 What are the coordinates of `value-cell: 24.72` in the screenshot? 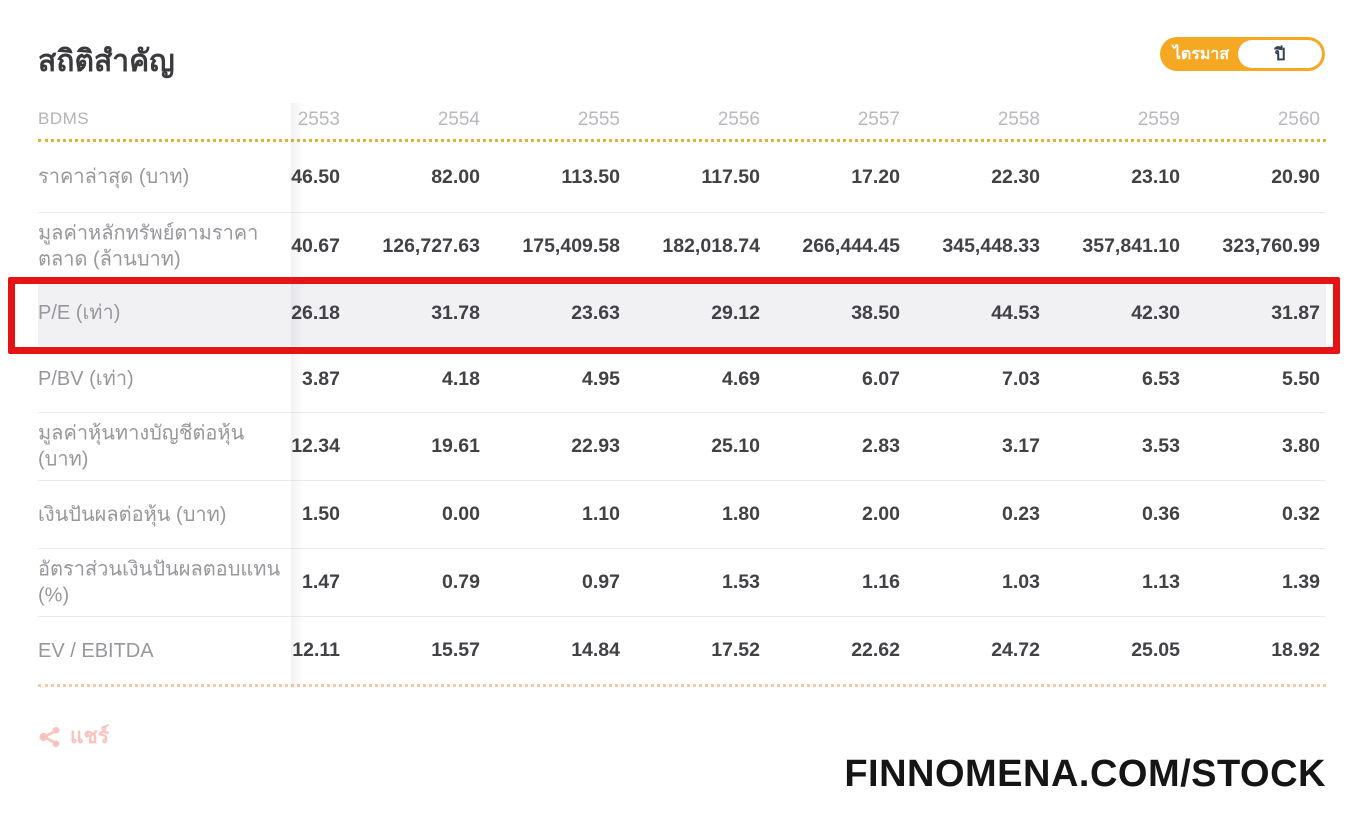 It's located at (1015, 650).